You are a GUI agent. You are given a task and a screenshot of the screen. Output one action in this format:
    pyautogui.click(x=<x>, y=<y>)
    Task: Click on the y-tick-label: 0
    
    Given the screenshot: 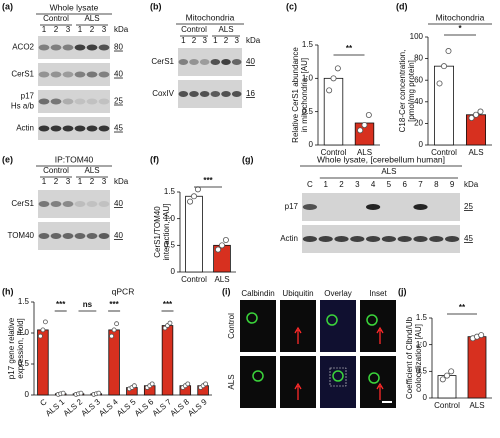 What is the action you would take?
    pyautogui.click(x=173, y=271)
    